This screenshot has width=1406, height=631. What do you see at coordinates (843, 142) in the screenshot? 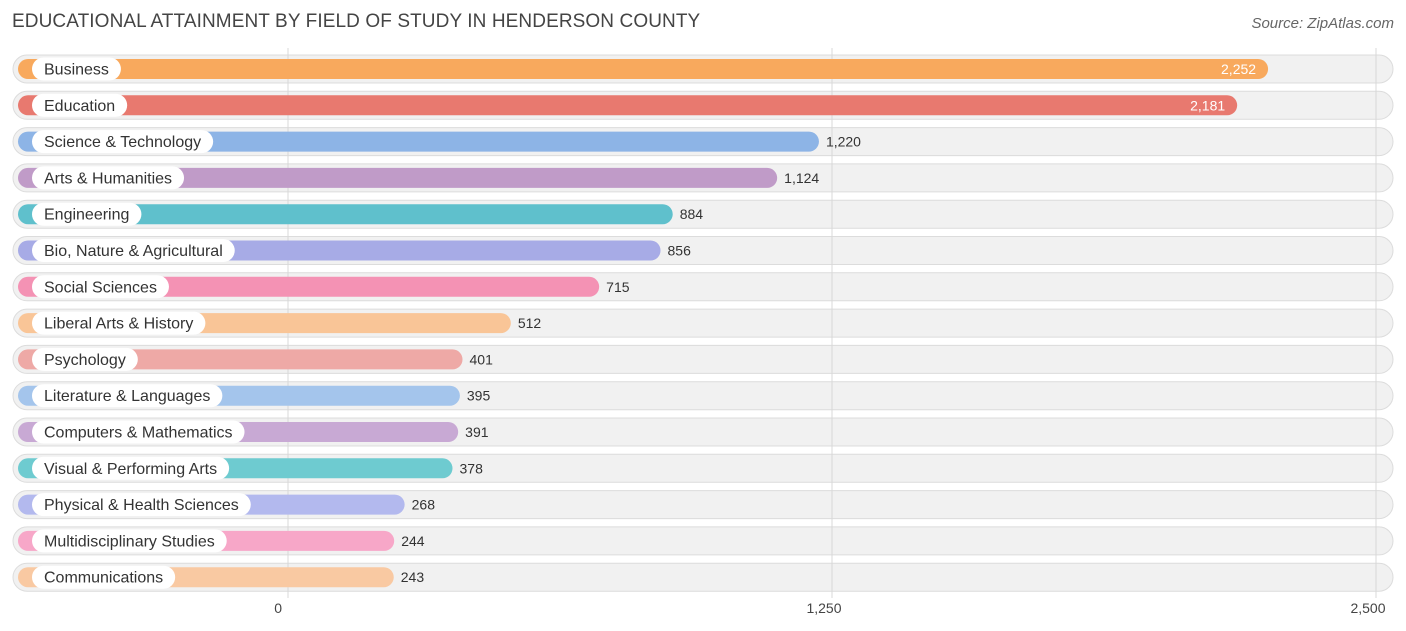
I see `value-label: 1,220` at bounding box center [843, 142].